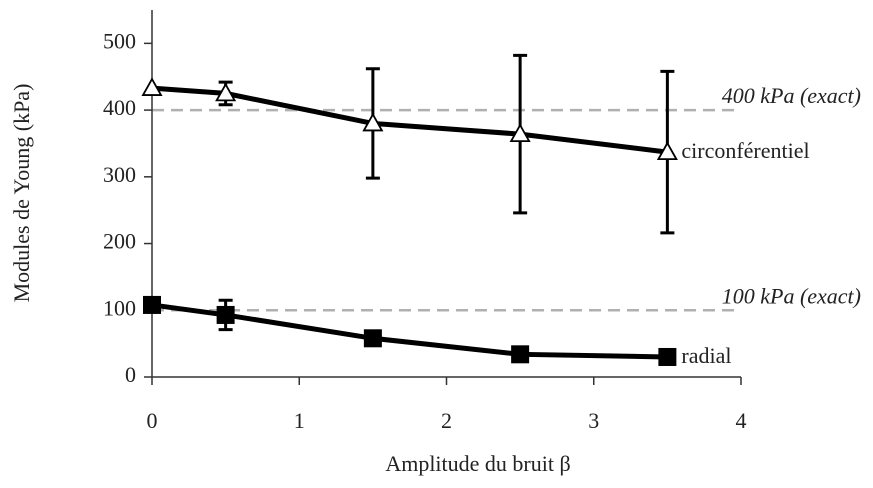 This screenshot has height=488, width=873. What do you see at coordinates (791, 95) in the screenshot?
I see `reference-label: 400 kPa (exact)` at bounding box center [791, 95].